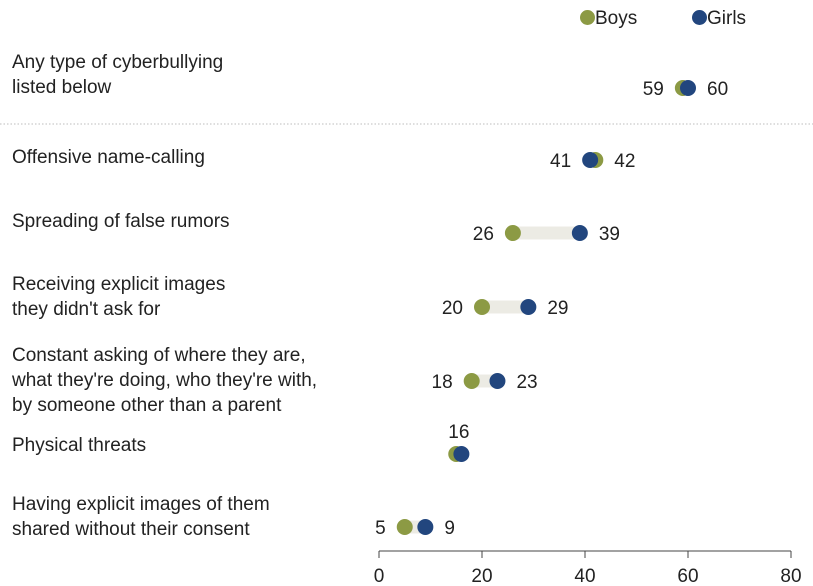 The width and height of the screenshot is (813, 586). What do you see at coordinates (458, 432) in the screenshot?
I see `value-label: 16` at bounding box center [458, 432].